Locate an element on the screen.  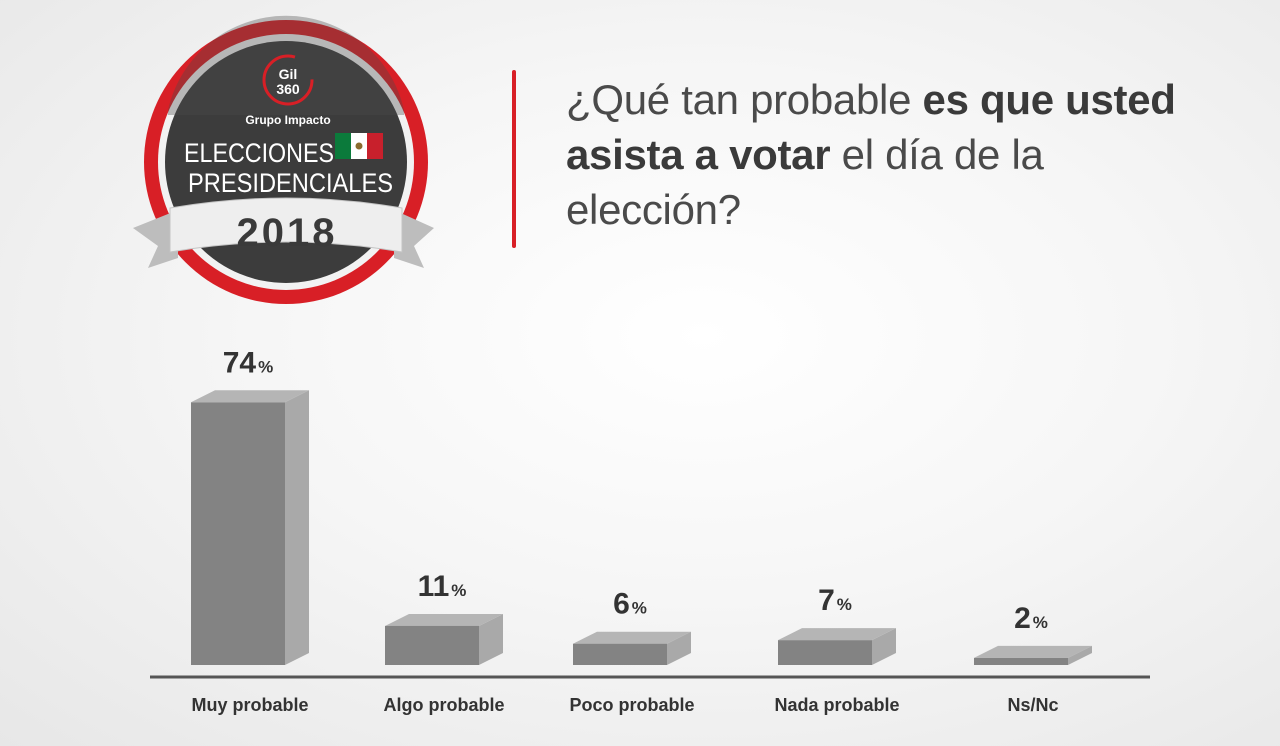
gil360-logo: Gil 360 is located at coordinates (288, 80).